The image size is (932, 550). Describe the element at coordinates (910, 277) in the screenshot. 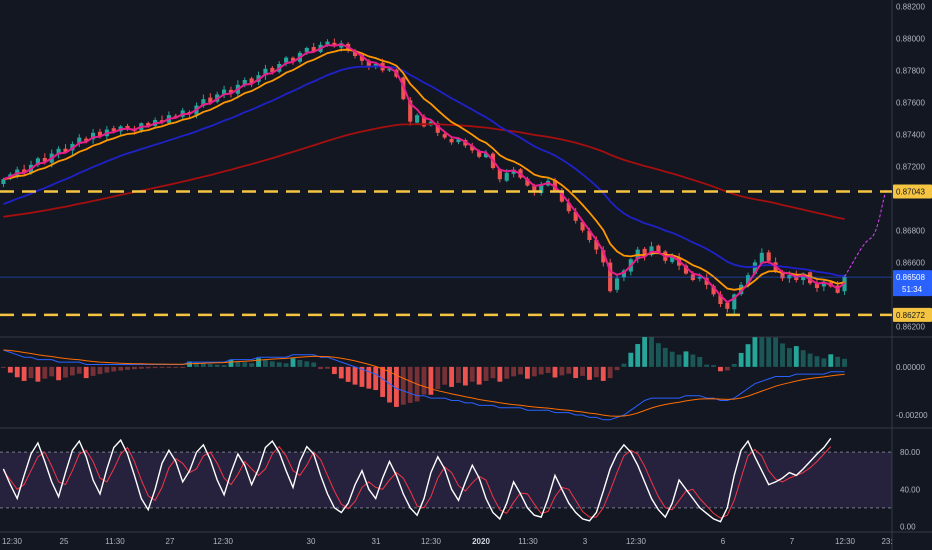

I see `current-price-tag-label: 0.86508` at that location.